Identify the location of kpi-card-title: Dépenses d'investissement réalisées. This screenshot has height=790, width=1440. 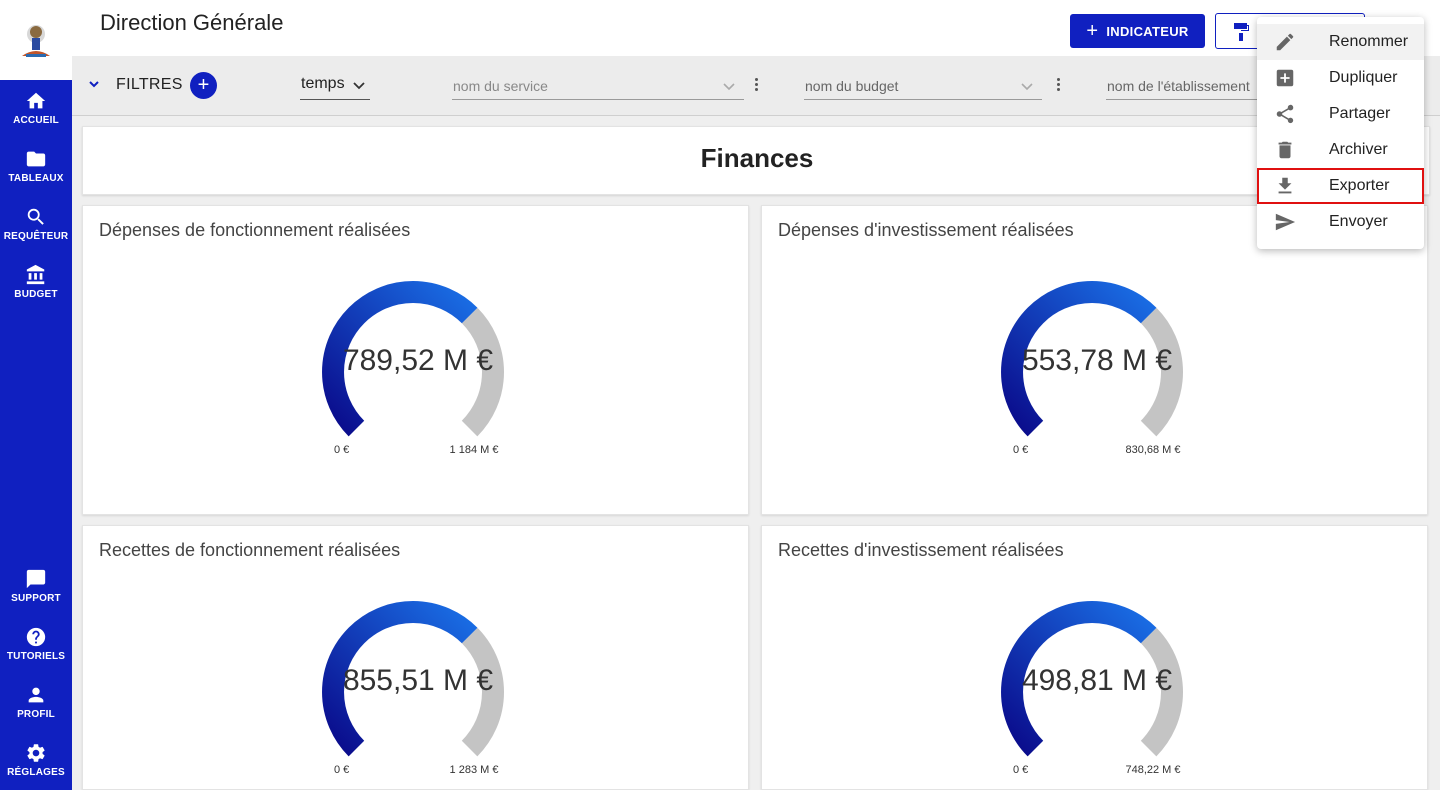
(926, 230).